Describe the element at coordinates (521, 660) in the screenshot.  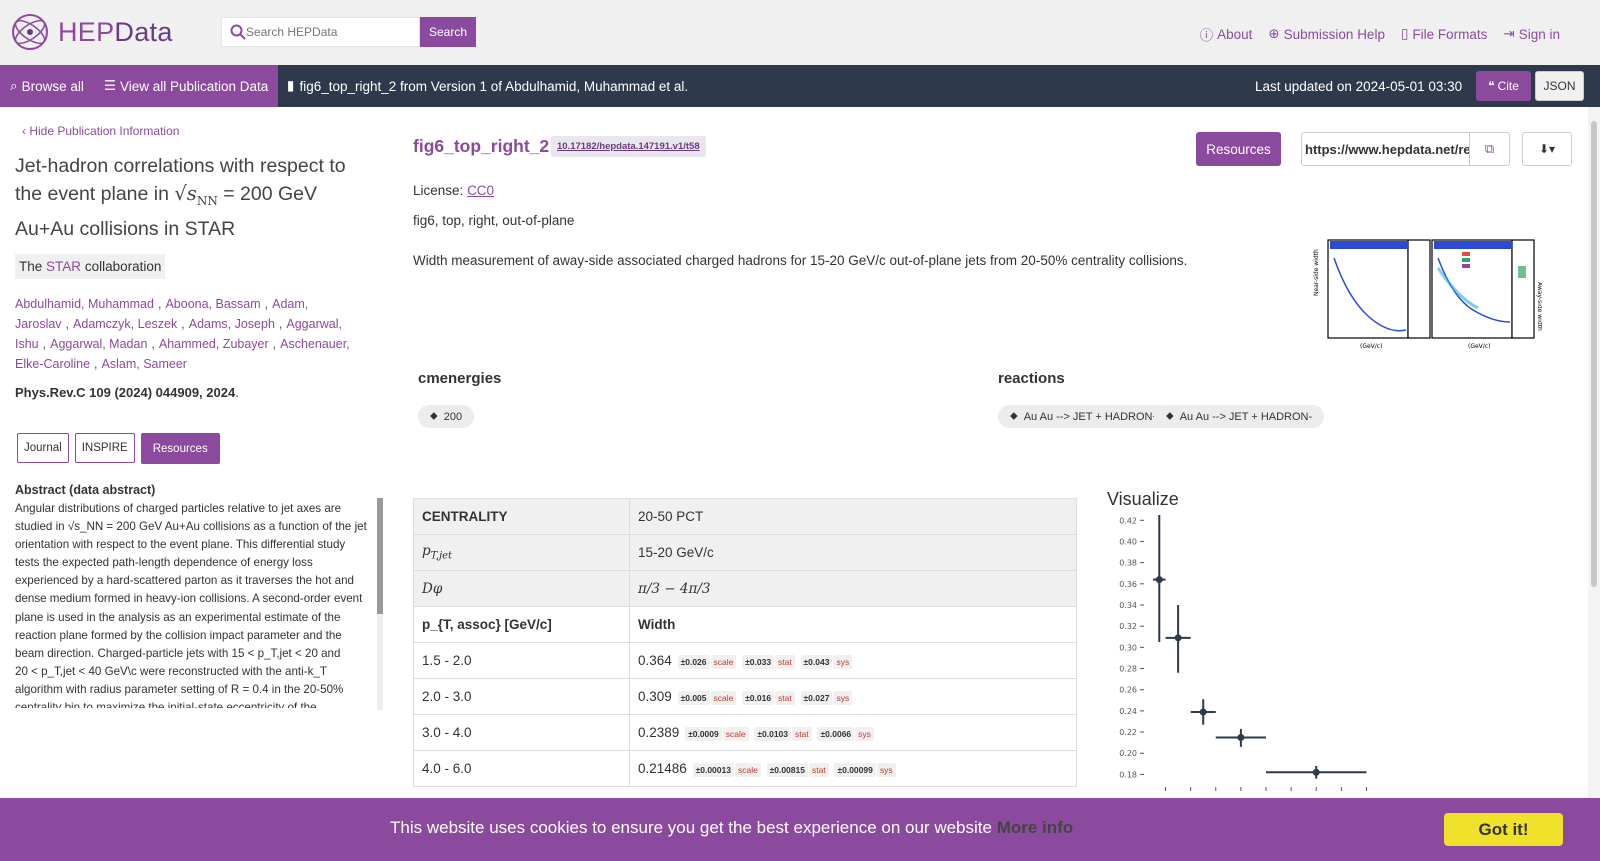
I see `x-bin: 1.5 - 2.0` at that location.